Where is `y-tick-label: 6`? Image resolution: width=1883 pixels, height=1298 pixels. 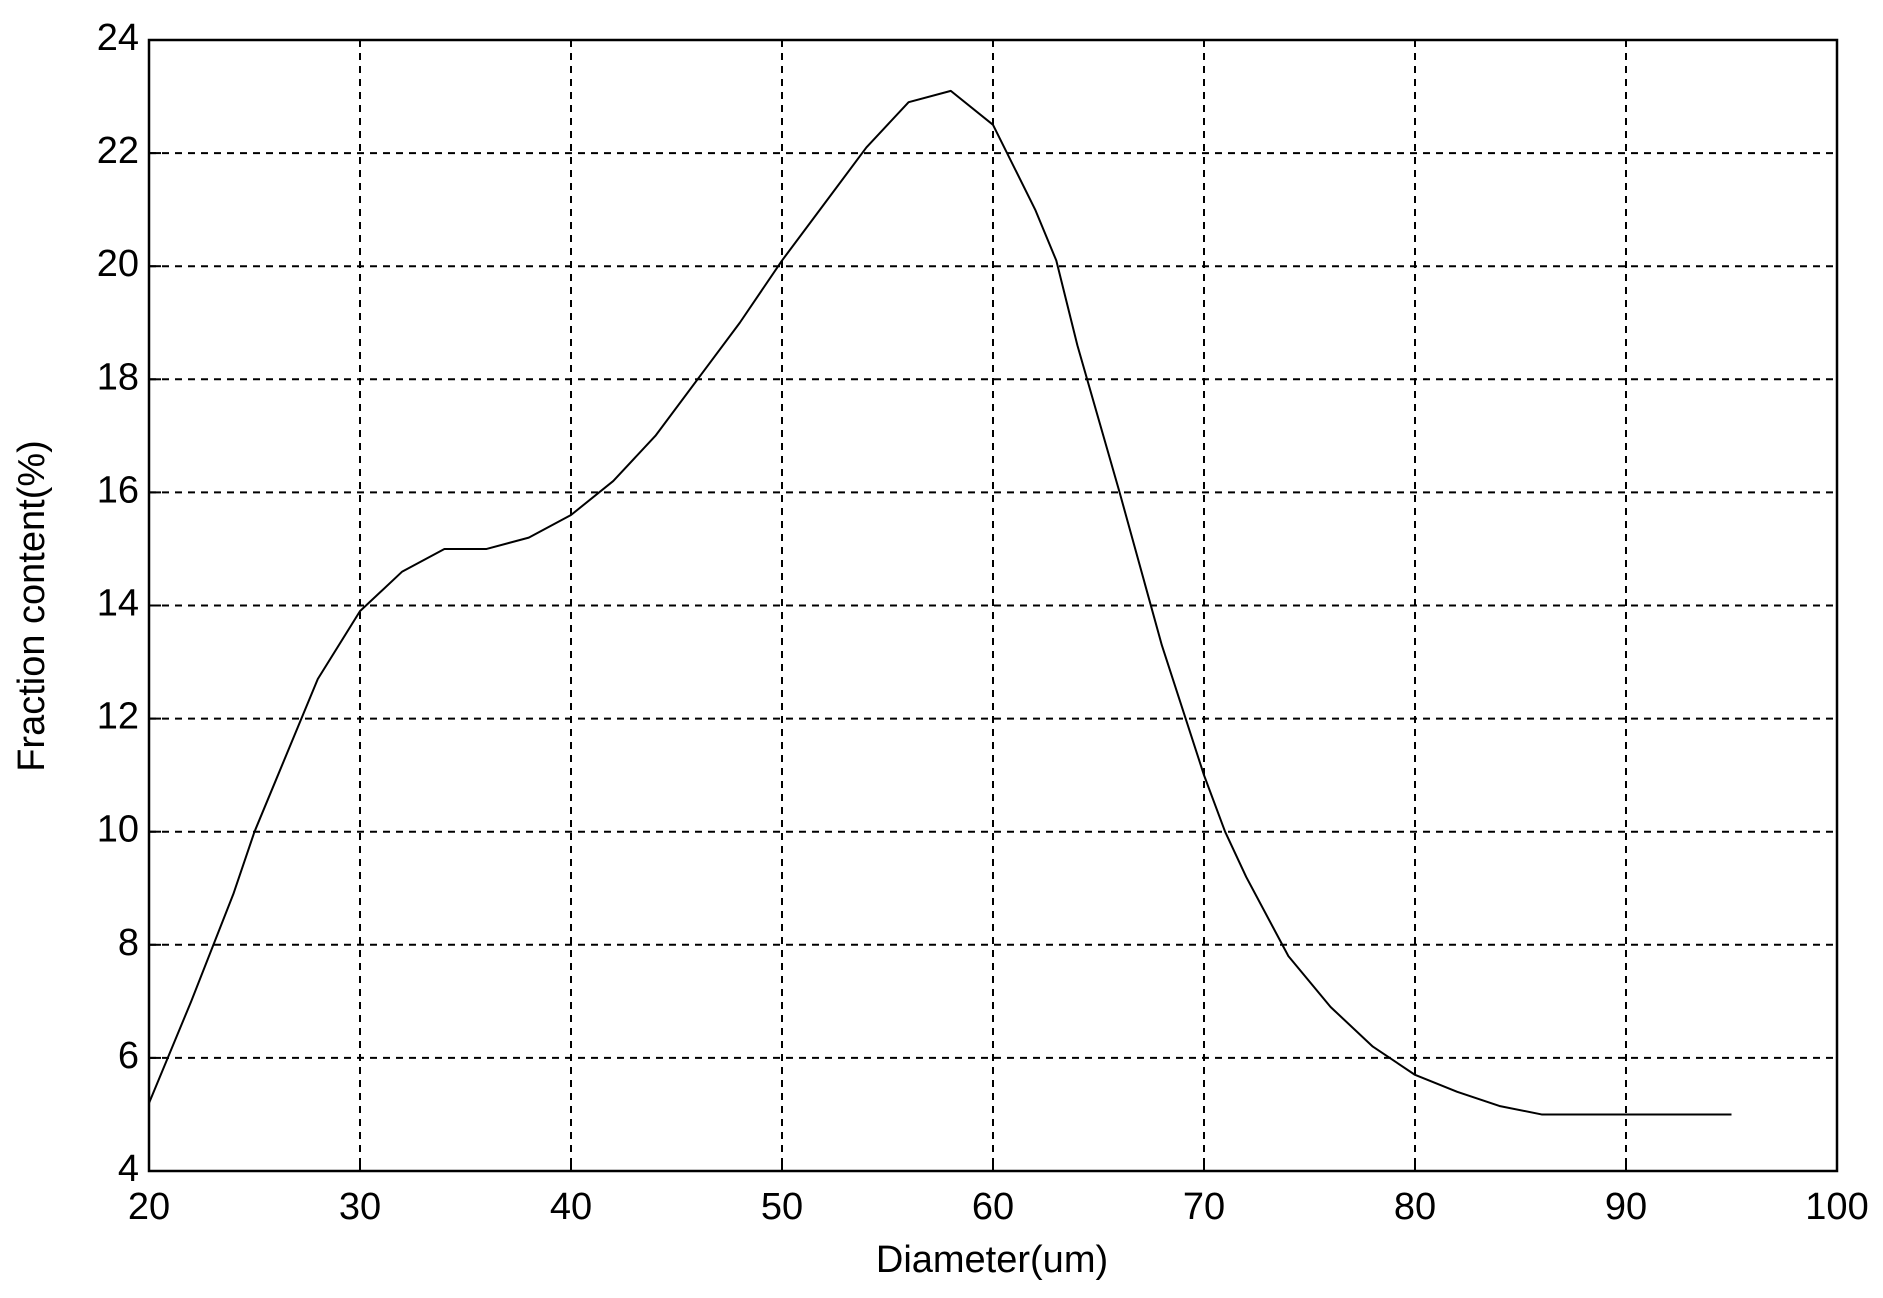 y-tick-label: 6 is located at coordinates (128, 1056).